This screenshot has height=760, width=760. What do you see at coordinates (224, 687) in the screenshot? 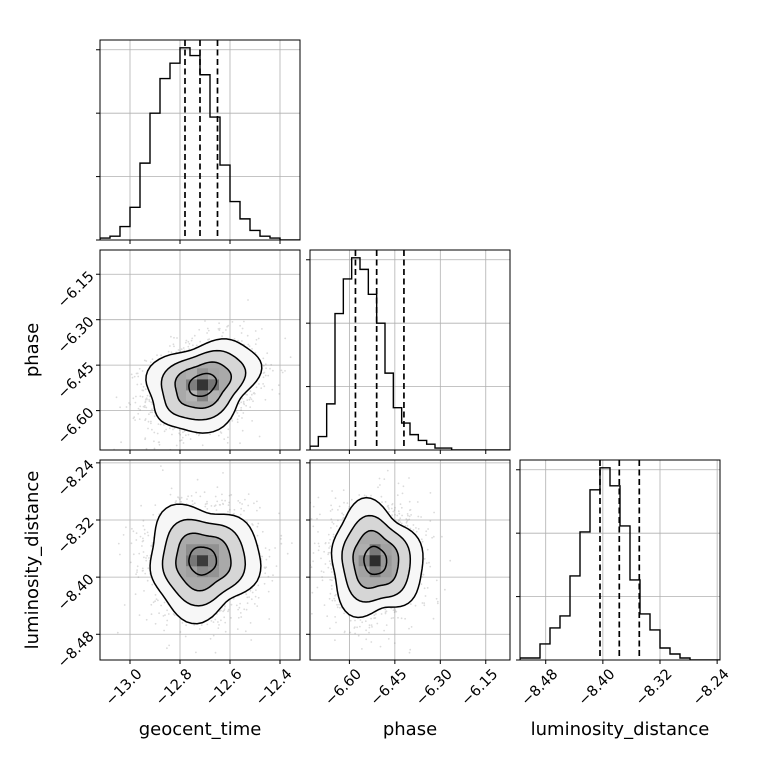
I see `x-tick-label-geocent_time: −12.6` at bounding box center [224, 687].